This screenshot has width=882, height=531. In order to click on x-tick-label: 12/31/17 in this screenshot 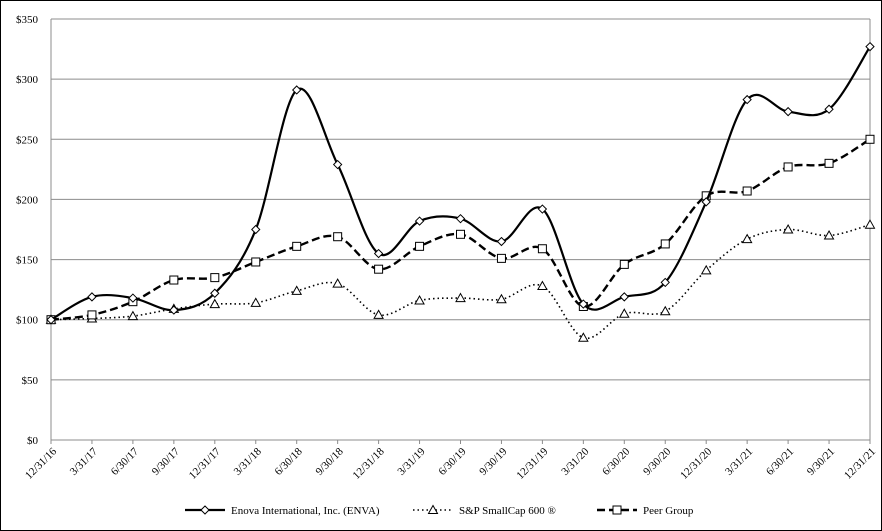, I will do `click(205, 463)`.